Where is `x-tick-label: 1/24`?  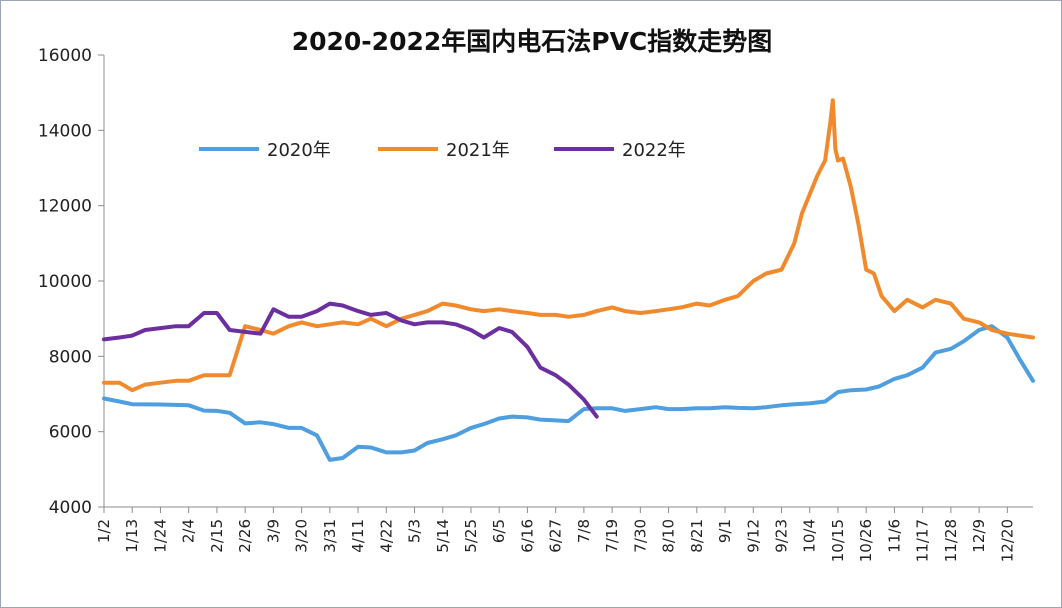 x-tick-label: 1/24 is located at coordinates (160, 536).